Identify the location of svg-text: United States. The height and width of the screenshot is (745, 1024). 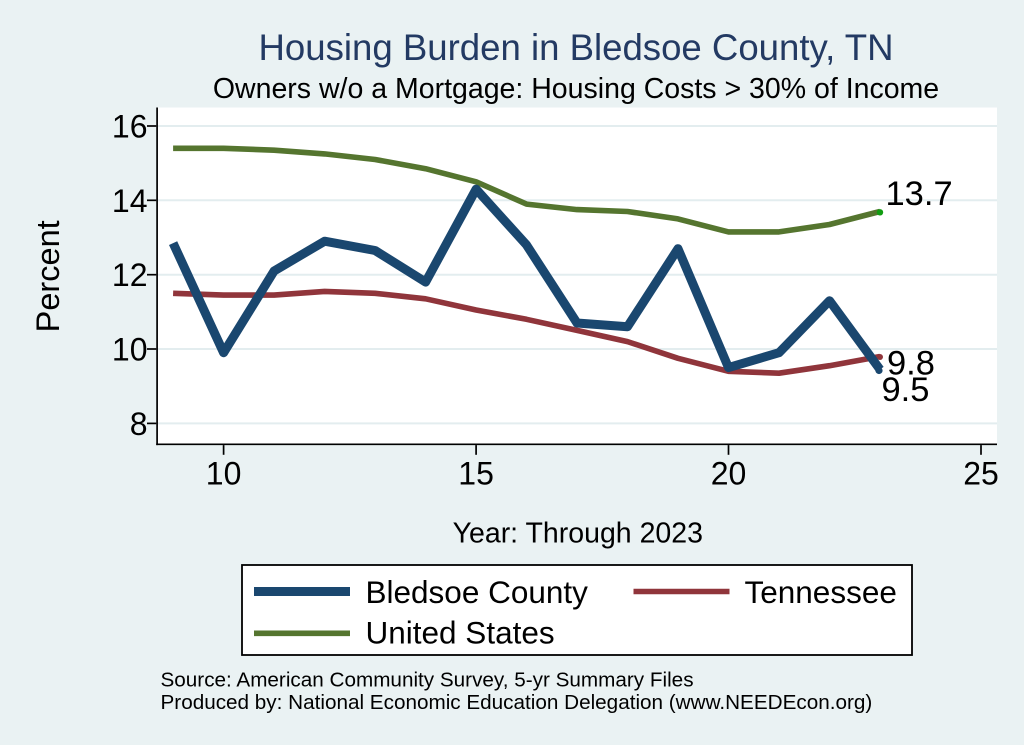
(460, 633).